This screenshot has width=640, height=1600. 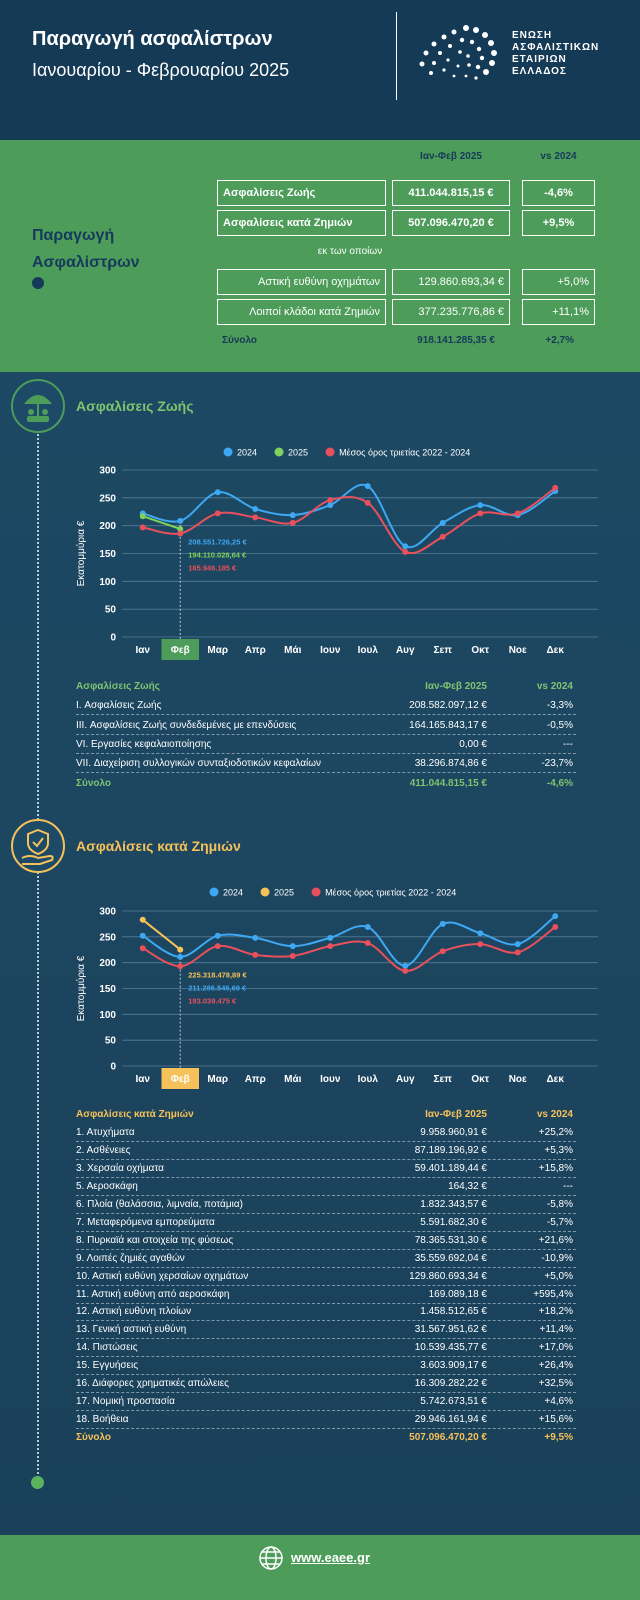 I want to click on sub-heading: εκ των οποίων, so click(x=350, y=251).